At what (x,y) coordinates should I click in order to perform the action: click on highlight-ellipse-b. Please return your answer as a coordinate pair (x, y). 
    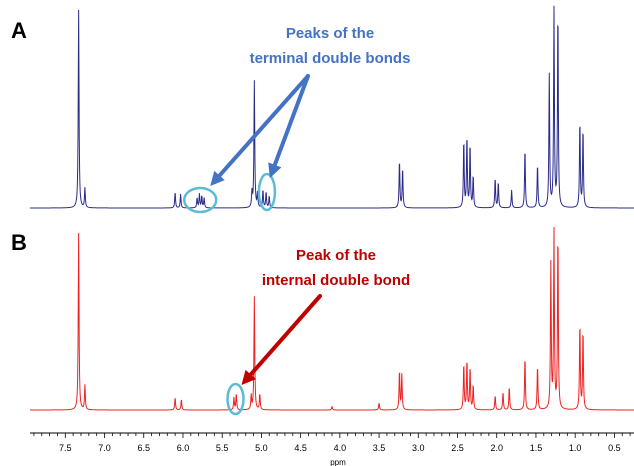
    Looking at the image, I should click on (235, 399).